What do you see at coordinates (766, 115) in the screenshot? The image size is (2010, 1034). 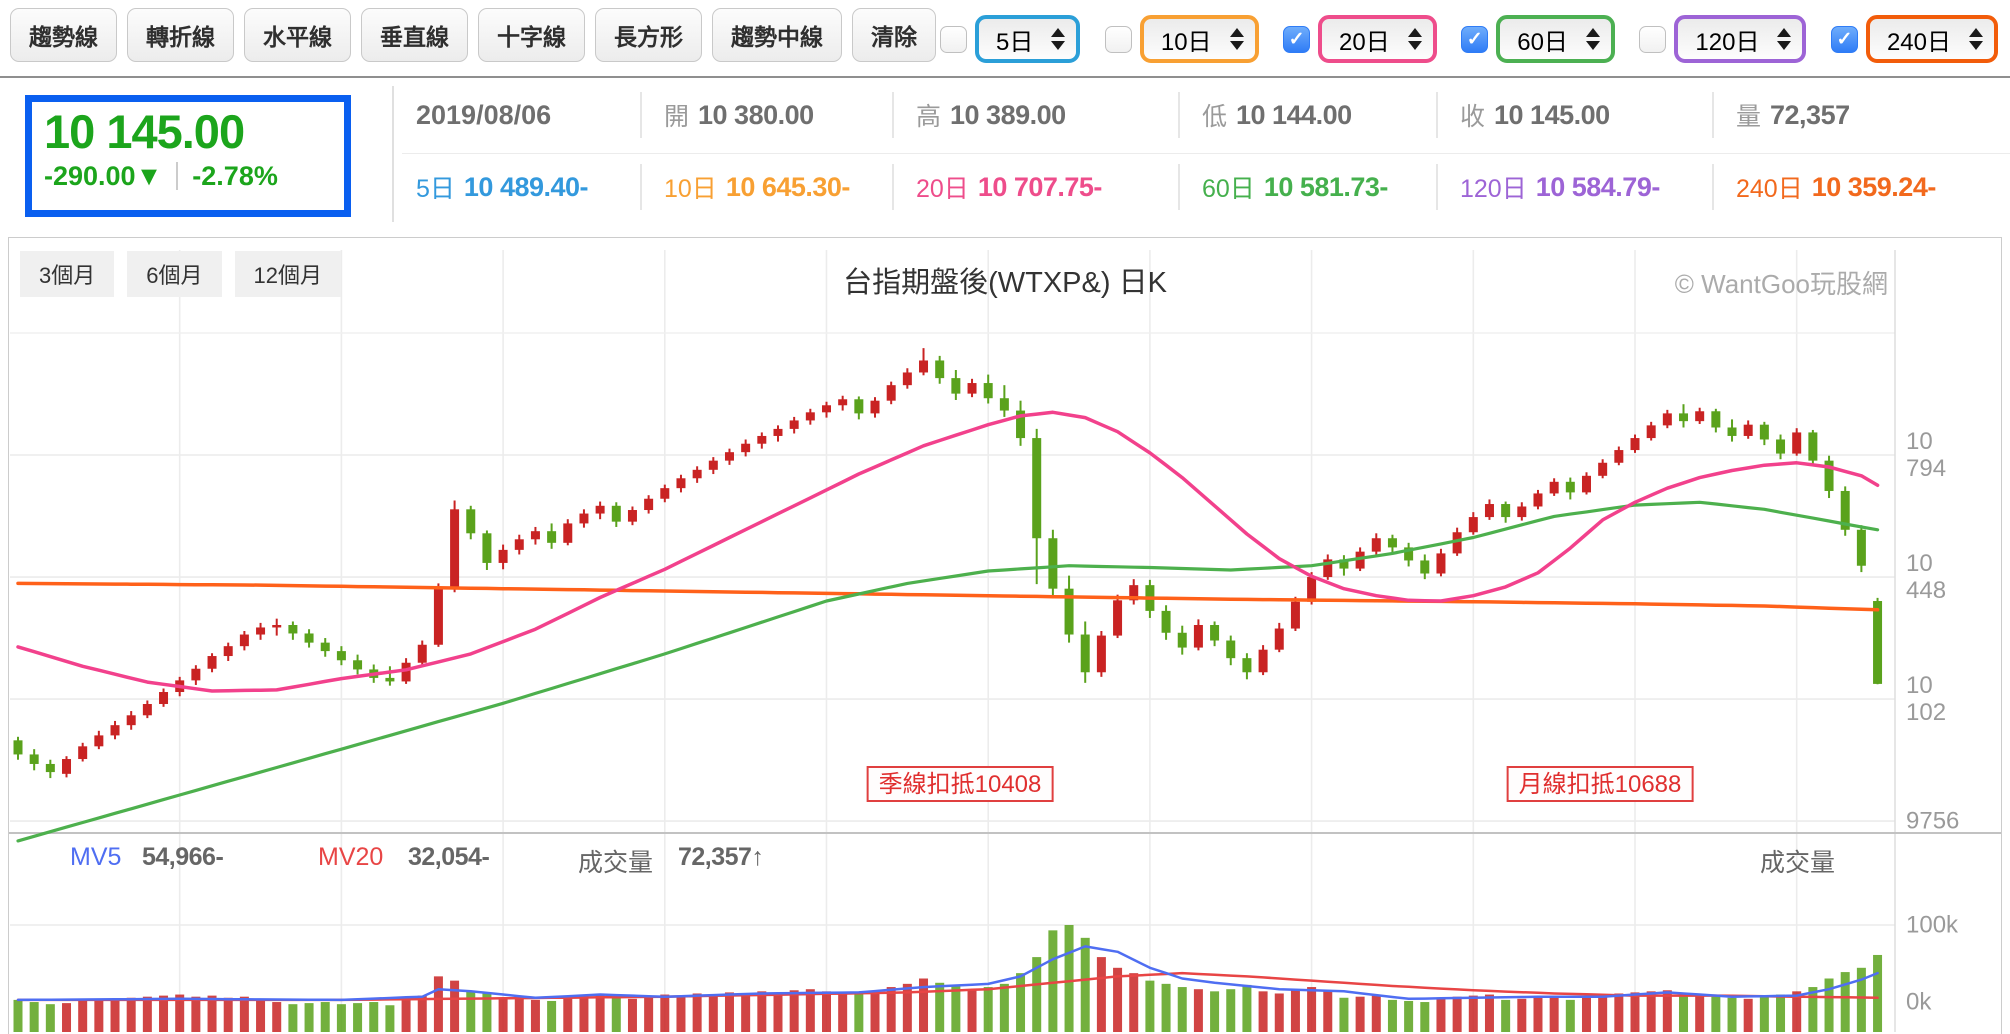 I see `ohlc-cell-開: 開 10 380.00` at bounding box center [766, 115].